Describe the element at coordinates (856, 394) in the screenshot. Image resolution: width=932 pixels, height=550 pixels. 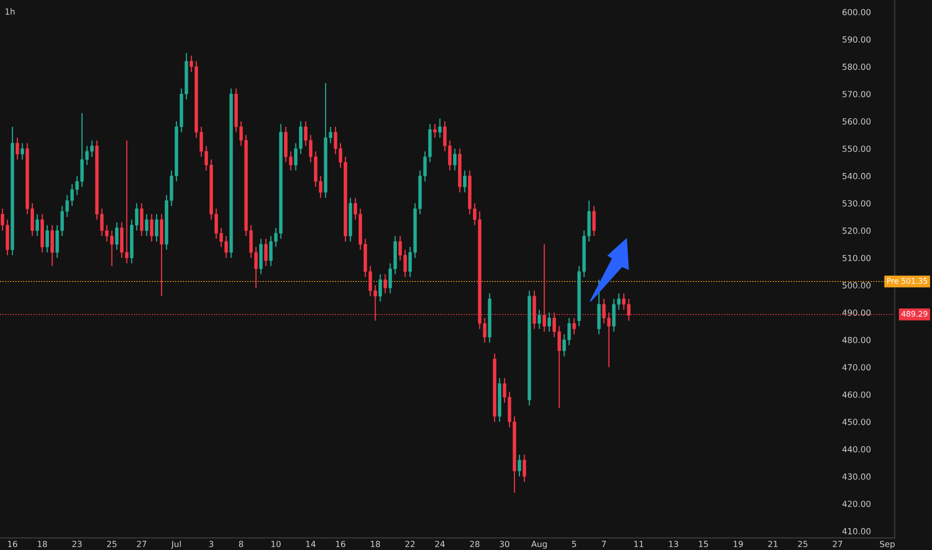
I see `y-tick-label: 460.00` at that location.